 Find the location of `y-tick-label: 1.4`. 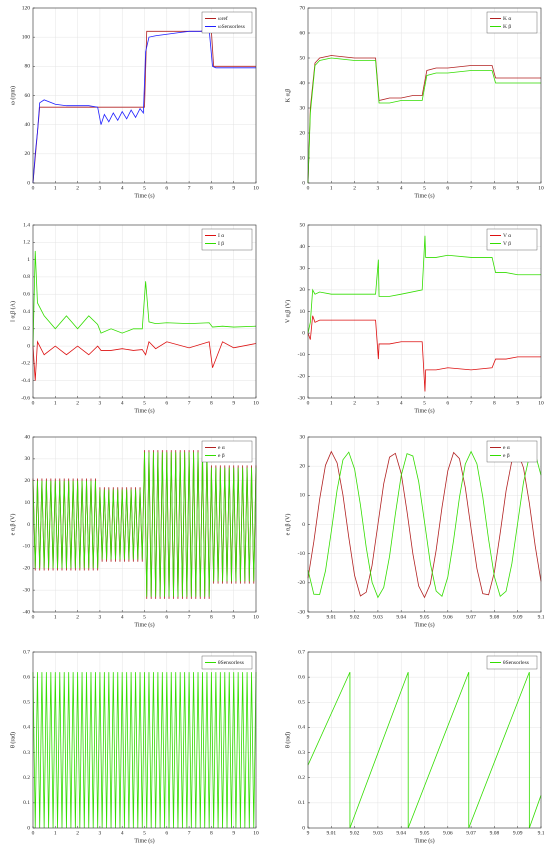

y-tick-label: 1.4 is located at coordinates (26, 225).